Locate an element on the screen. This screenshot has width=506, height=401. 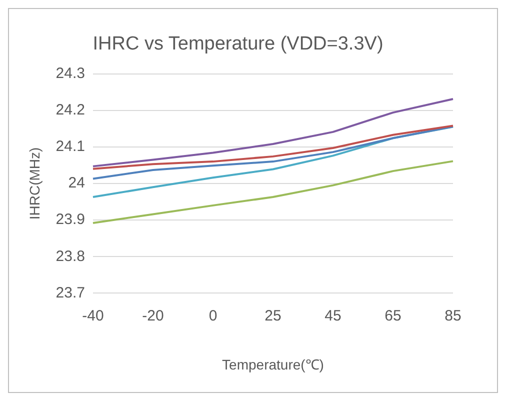
y-tick-label: 24 is located at coordinates (76, 183).